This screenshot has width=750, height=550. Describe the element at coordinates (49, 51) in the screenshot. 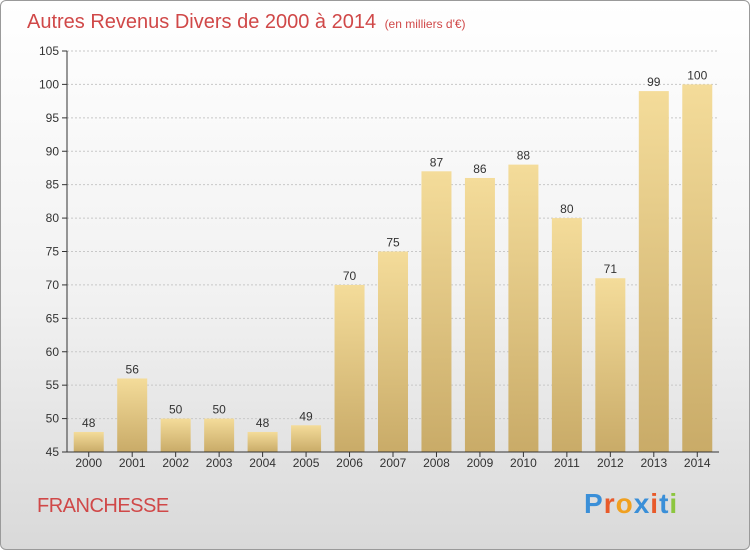

I see `y-tick-label: 105` at that location.